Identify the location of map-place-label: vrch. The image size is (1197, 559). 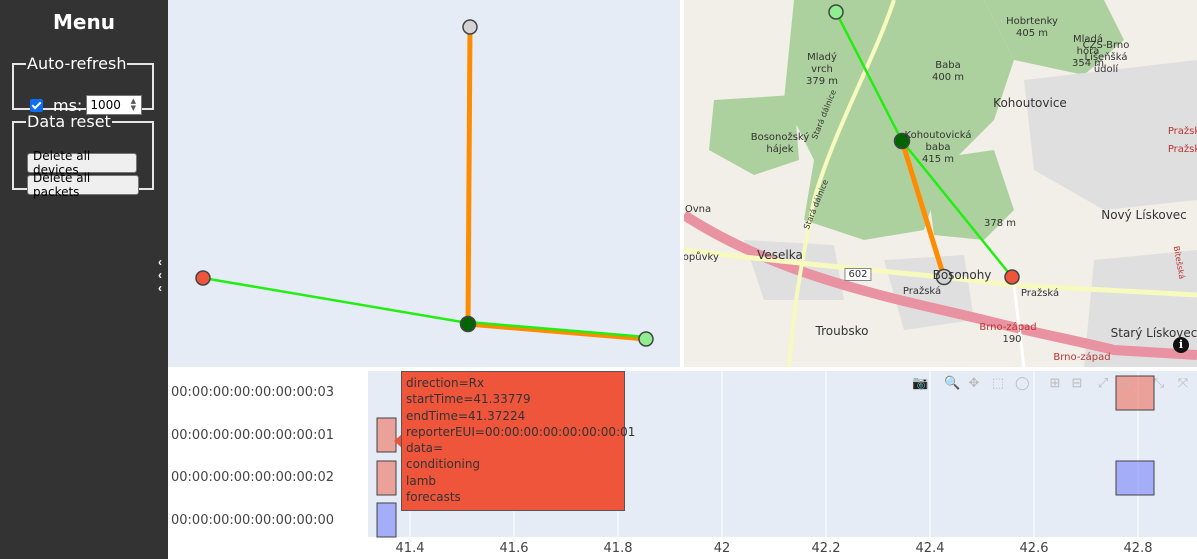
(822, 69).